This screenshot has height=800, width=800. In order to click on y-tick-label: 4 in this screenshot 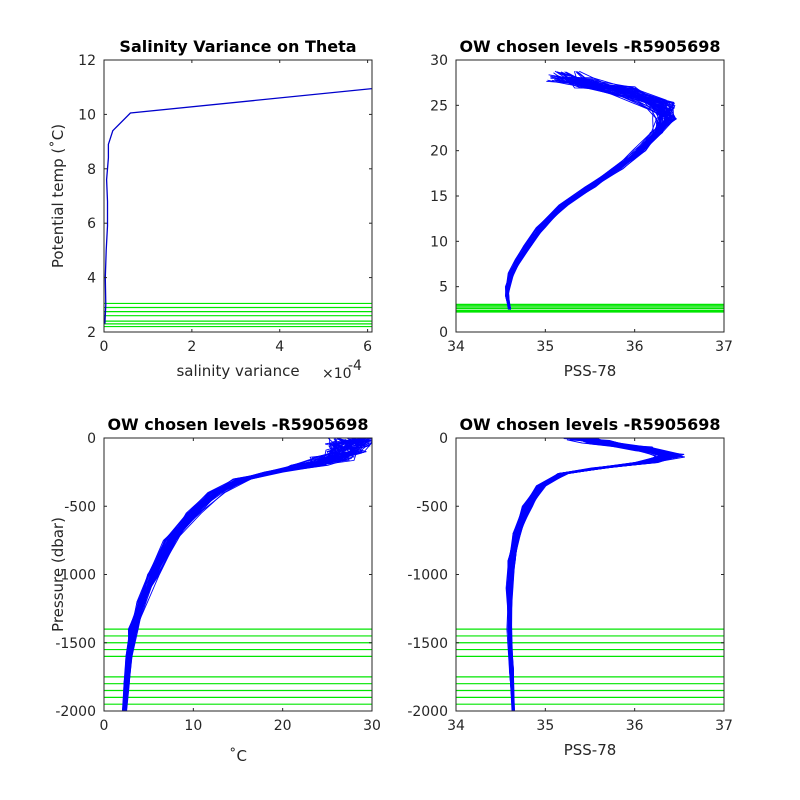, I will do `click(91, 279)`.